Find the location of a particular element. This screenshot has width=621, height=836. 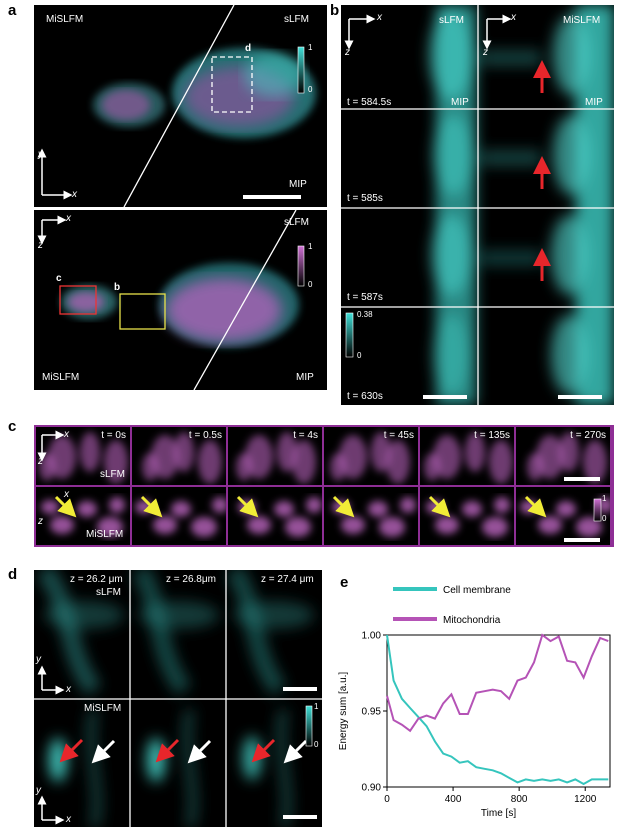

y-tick-label: 1.00 is located at coordinates (372, 636).